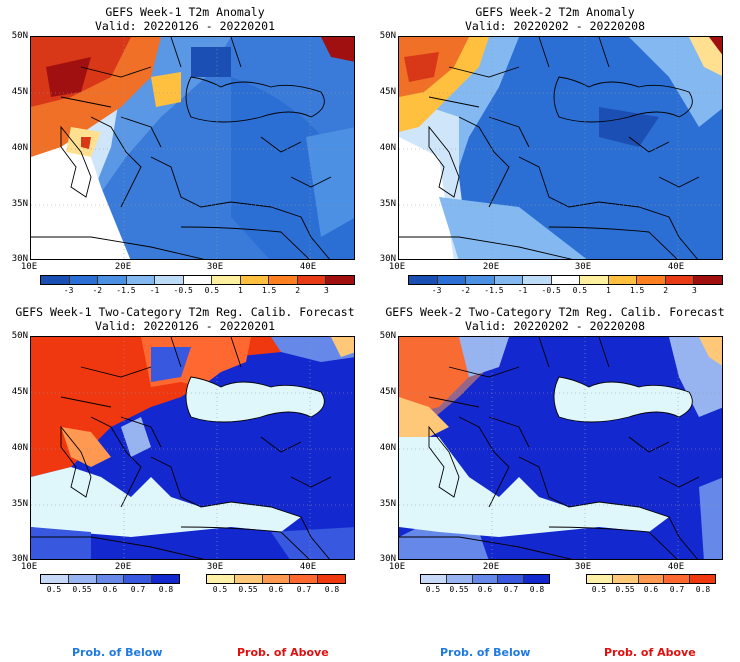  I want to click on colorbar-tick-label: -3, so click(68, 290).